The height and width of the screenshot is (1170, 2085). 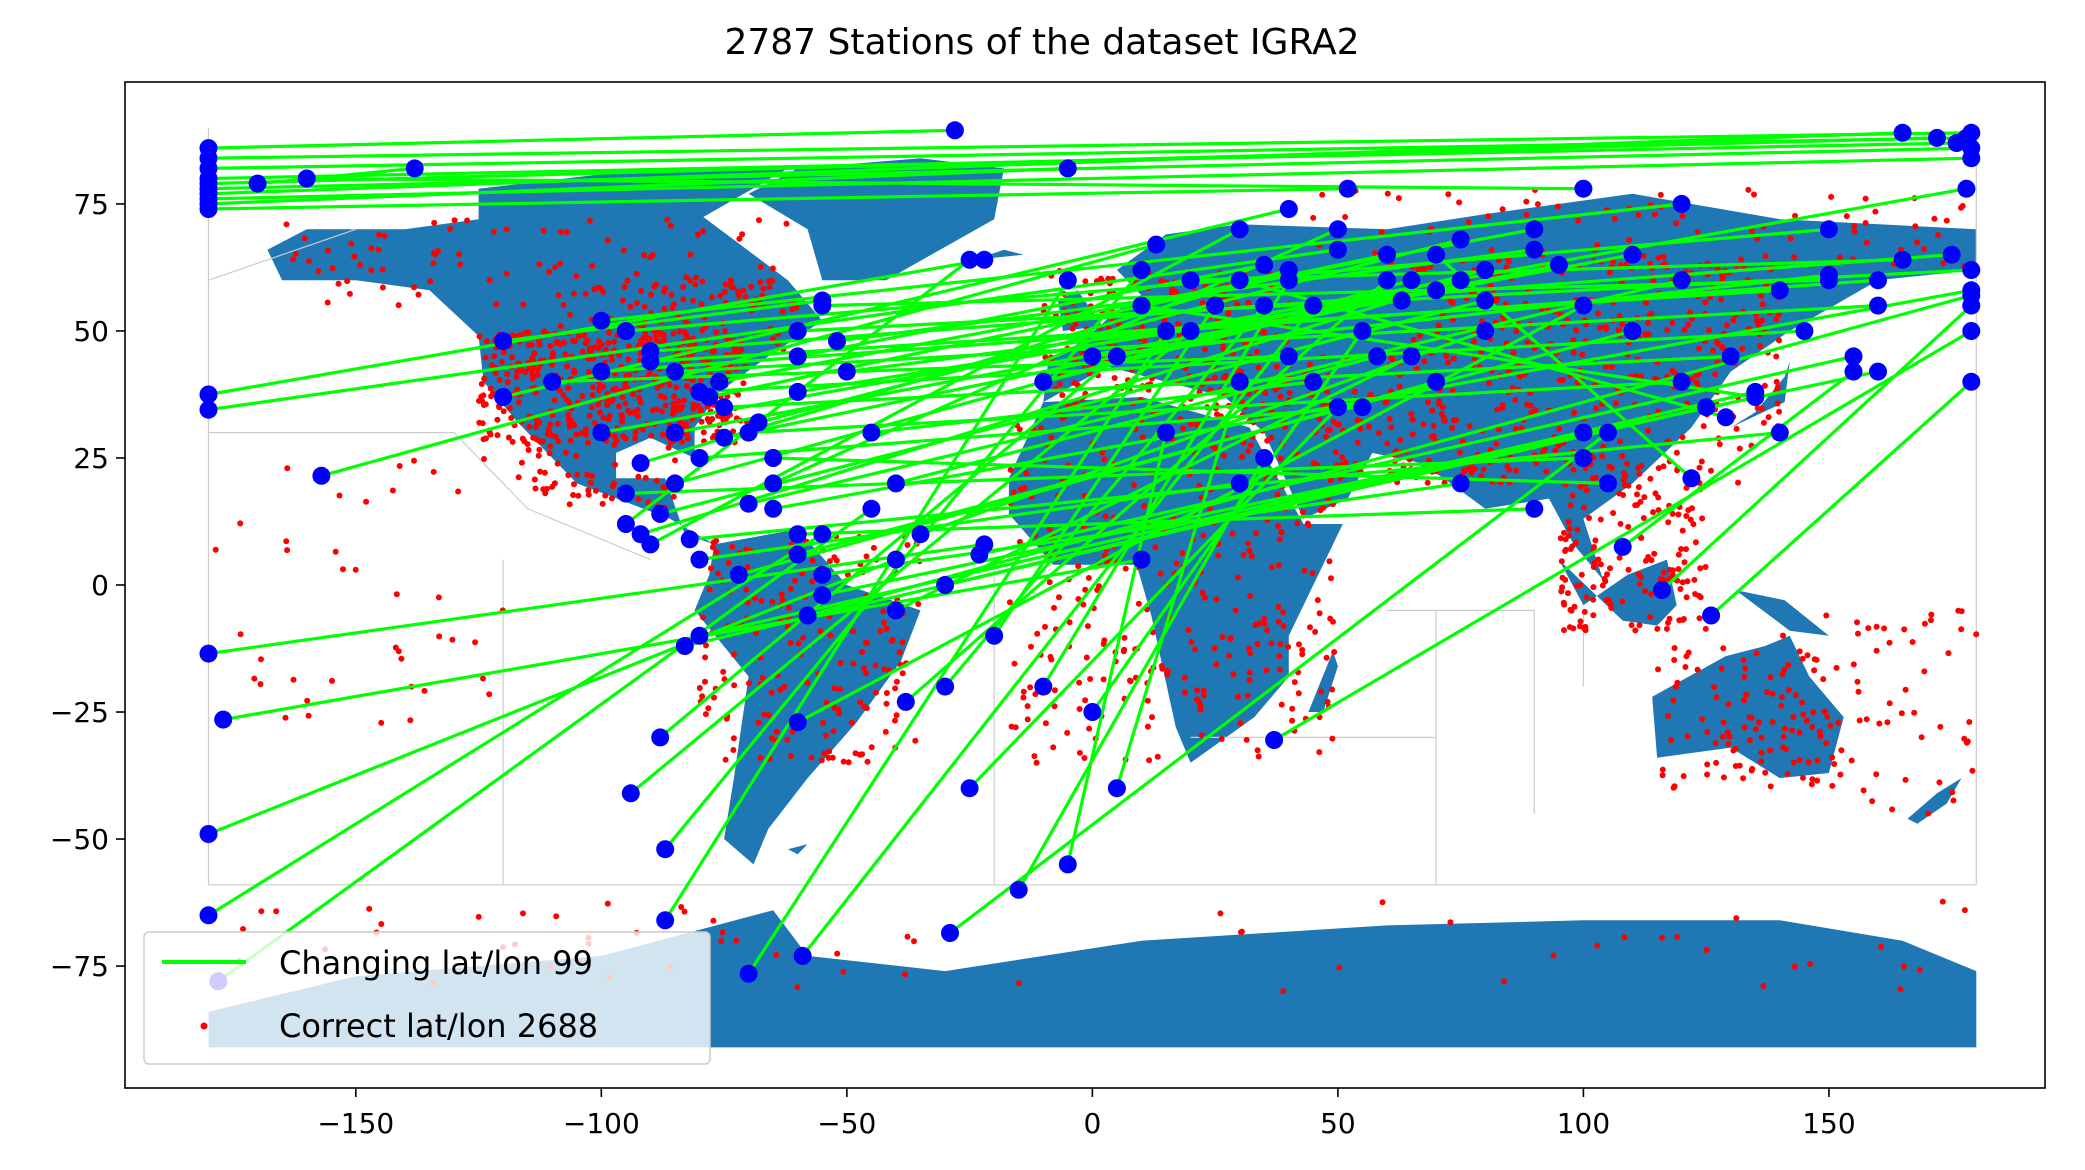 What do you see at coordinates (1092, 1123) in the screenshot?
I see `x-tick-label-3: 0` at bounding box center [1092, 1123].